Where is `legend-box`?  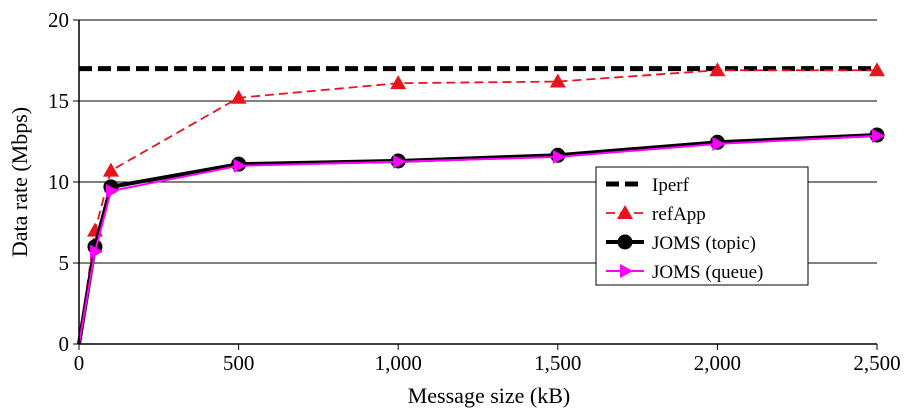
legend-box is located at coordinates (702, 226).